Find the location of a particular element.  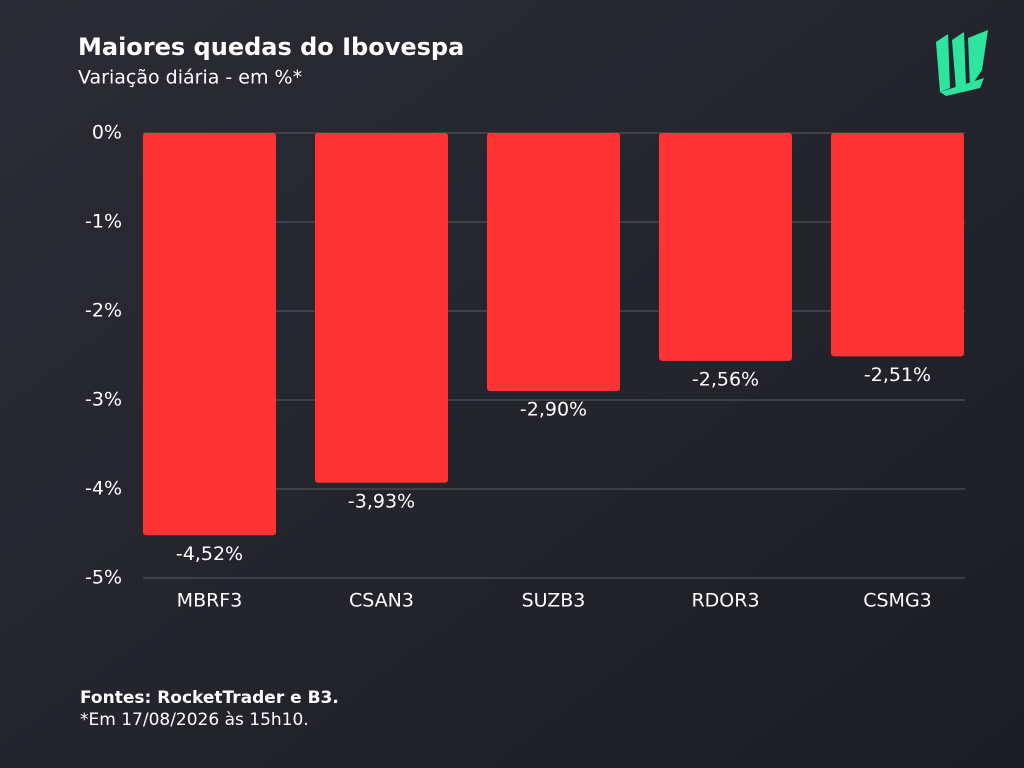

value-label: -2,90% is located at coordinates (553, 410).